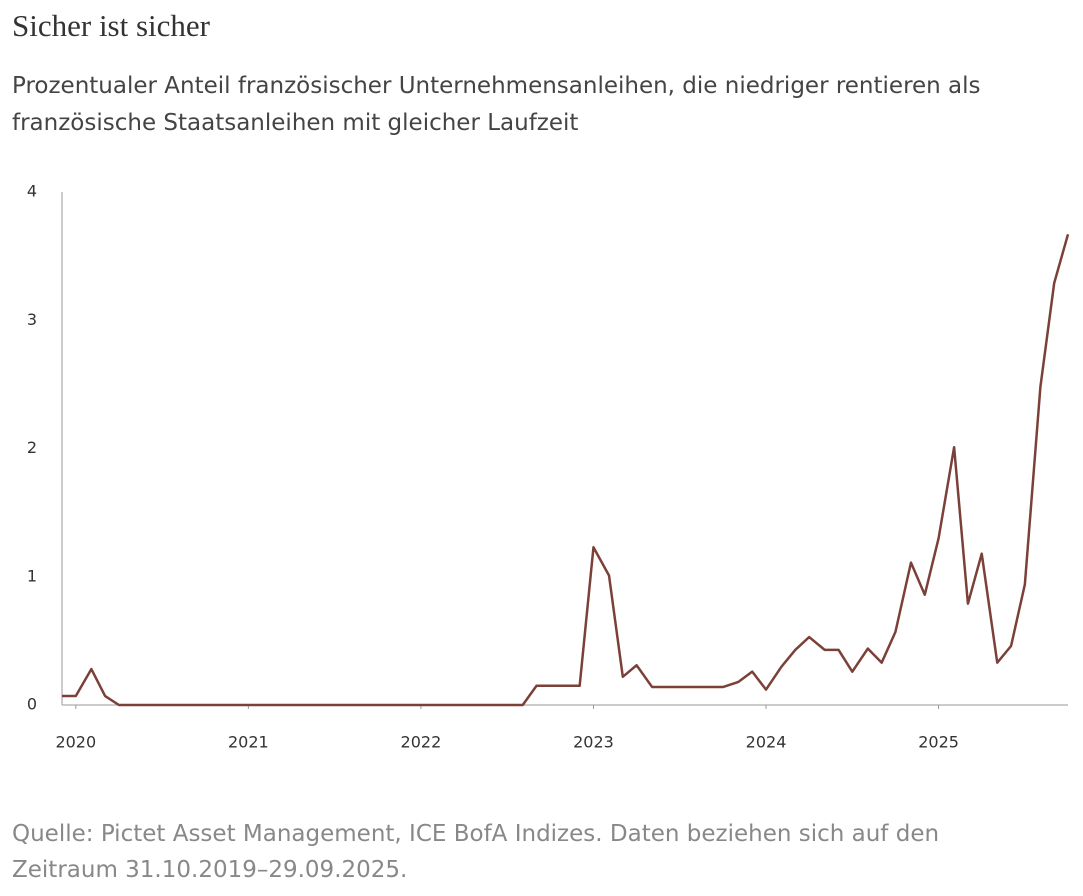 This screenshot has height=896, width=1083. I want to click on x-tick-label: 2022, so click(421, 742).